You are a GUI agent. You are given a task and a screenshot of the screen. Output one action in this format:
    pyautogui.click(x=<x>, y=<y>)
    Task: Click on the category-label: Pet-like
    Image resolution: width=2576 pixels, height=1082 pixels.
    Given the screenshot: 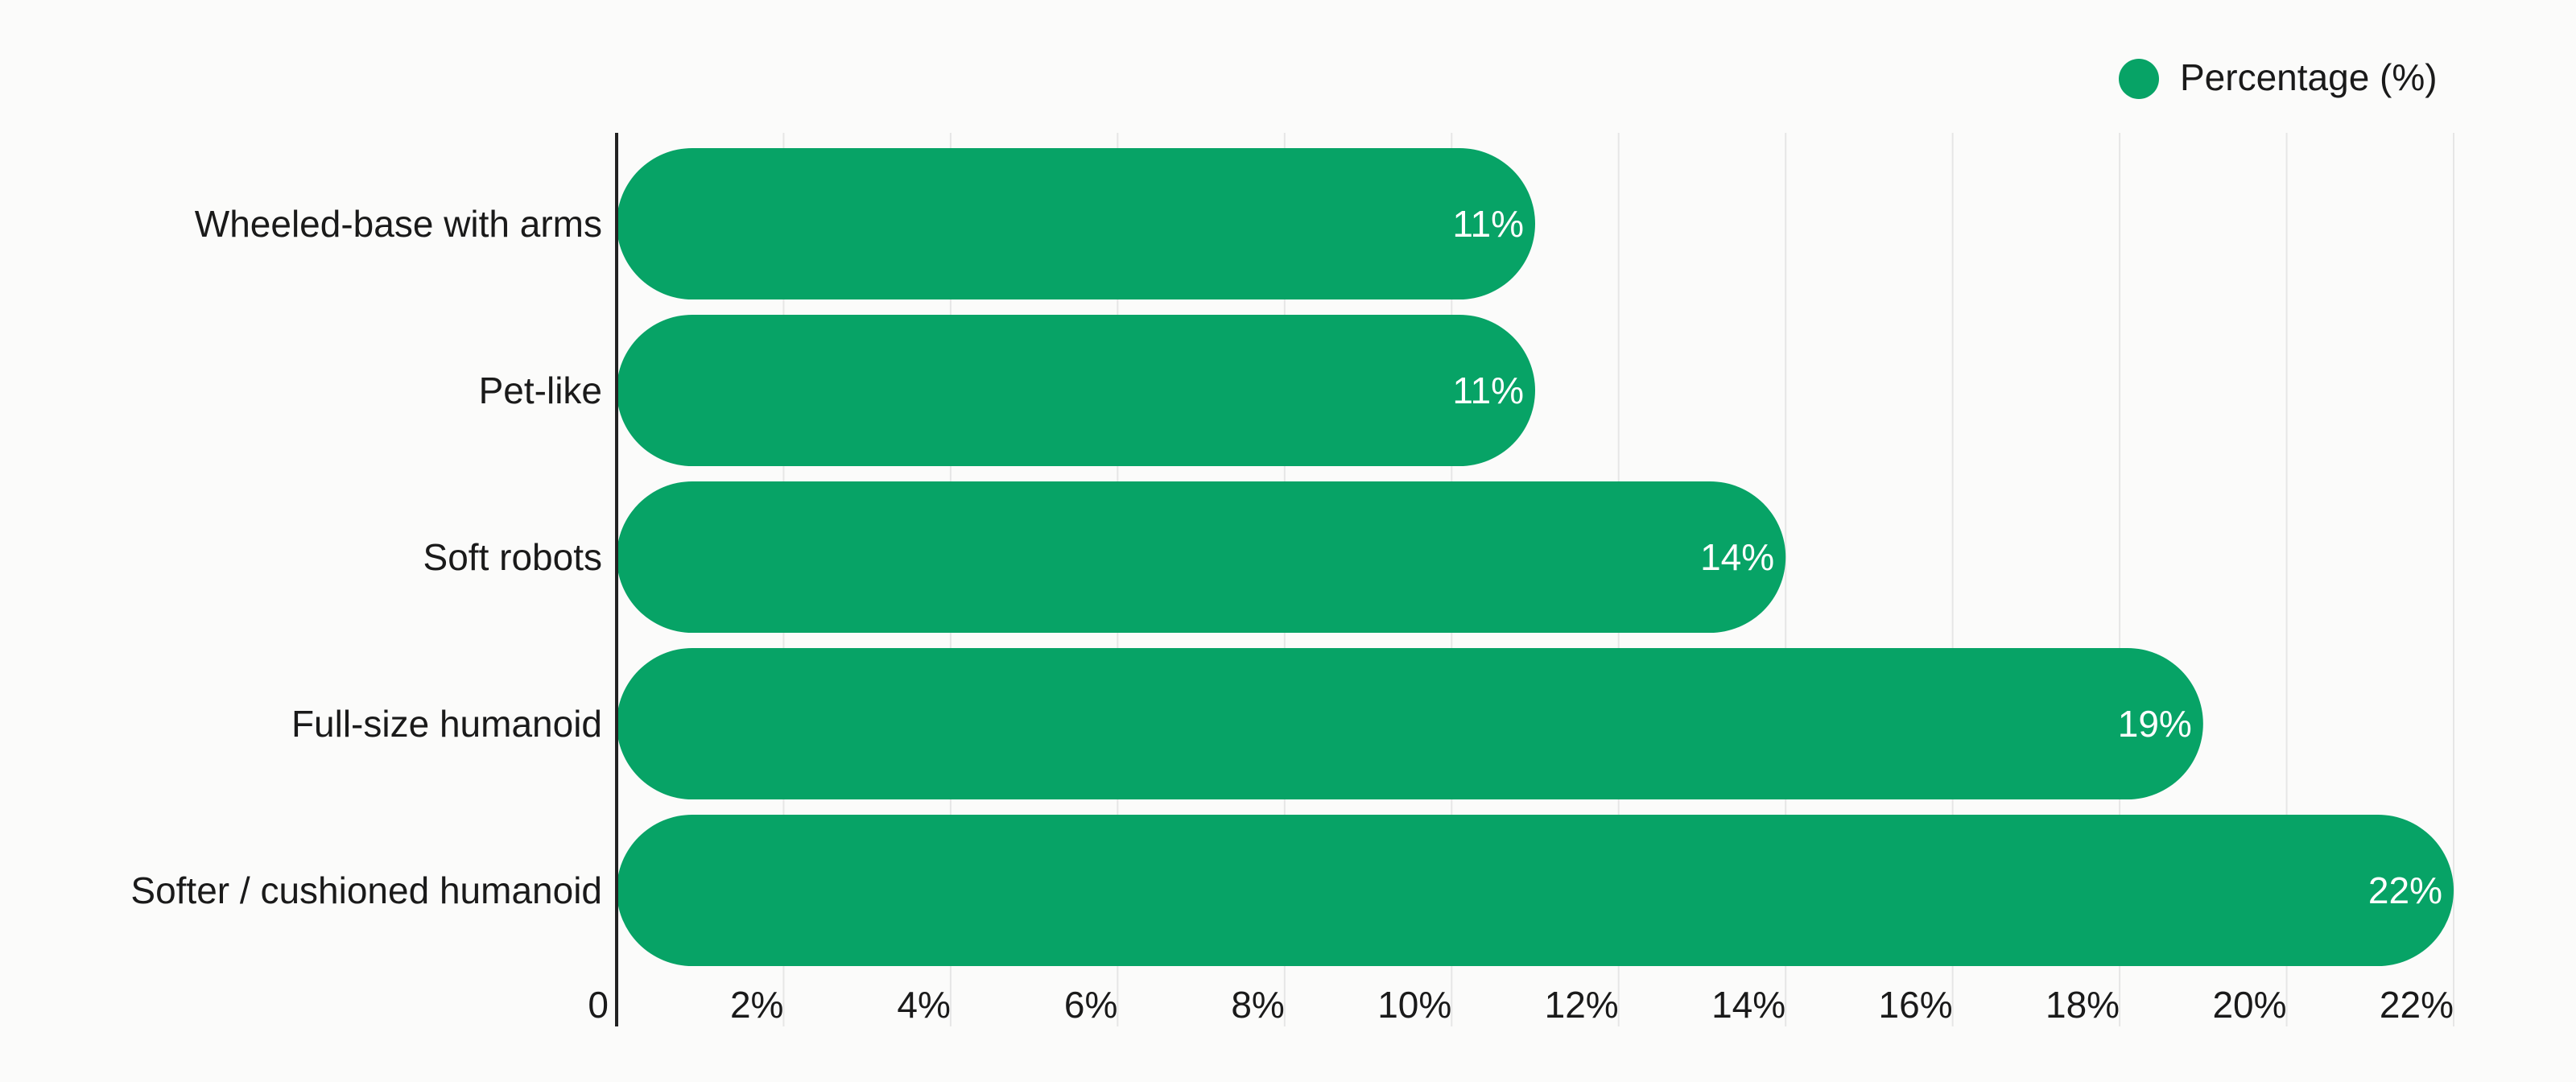 What is the action you would take?
    pyautogui.click(x=540, y=390)
    